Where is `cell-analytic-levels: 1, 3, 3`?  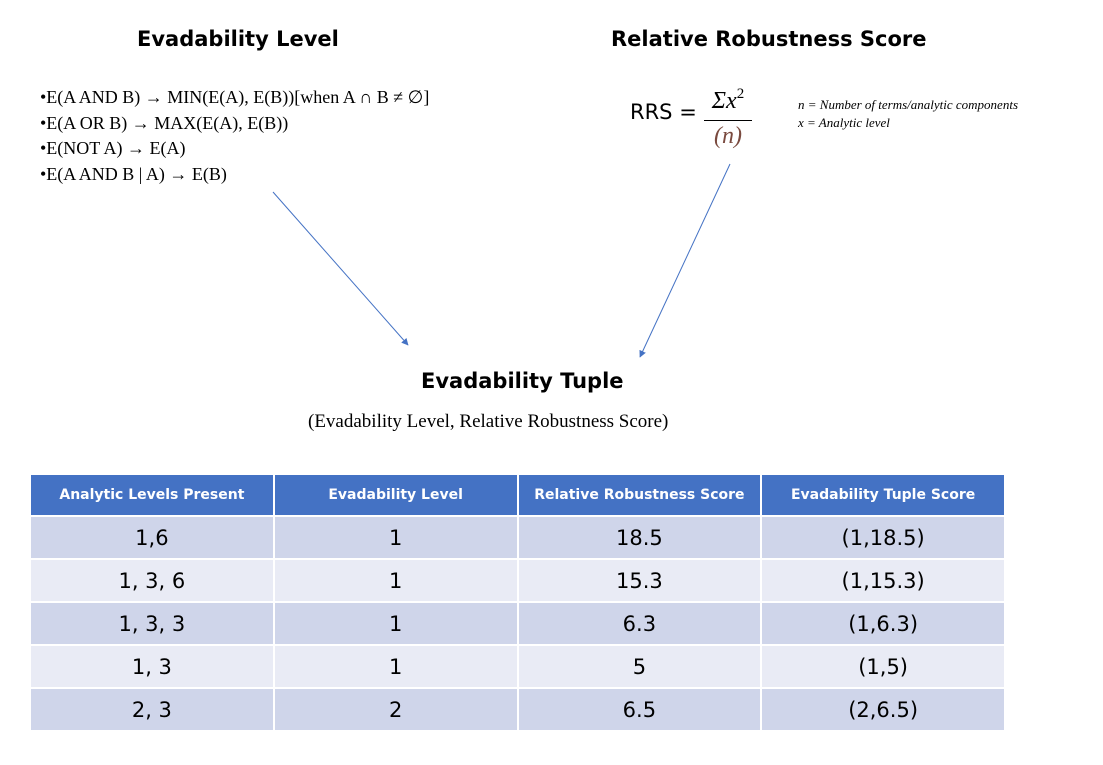 cell-analytic-levels: 1, 3, 3 is located at coordinates (152, 623).